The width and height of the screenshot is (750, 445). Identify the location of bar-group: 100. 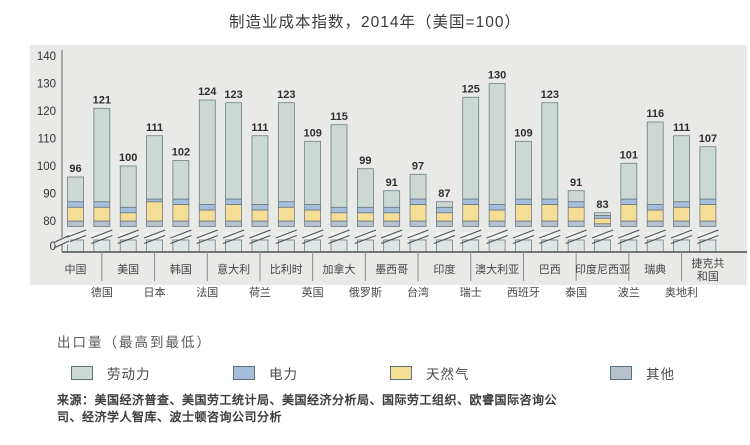
(128, 202).